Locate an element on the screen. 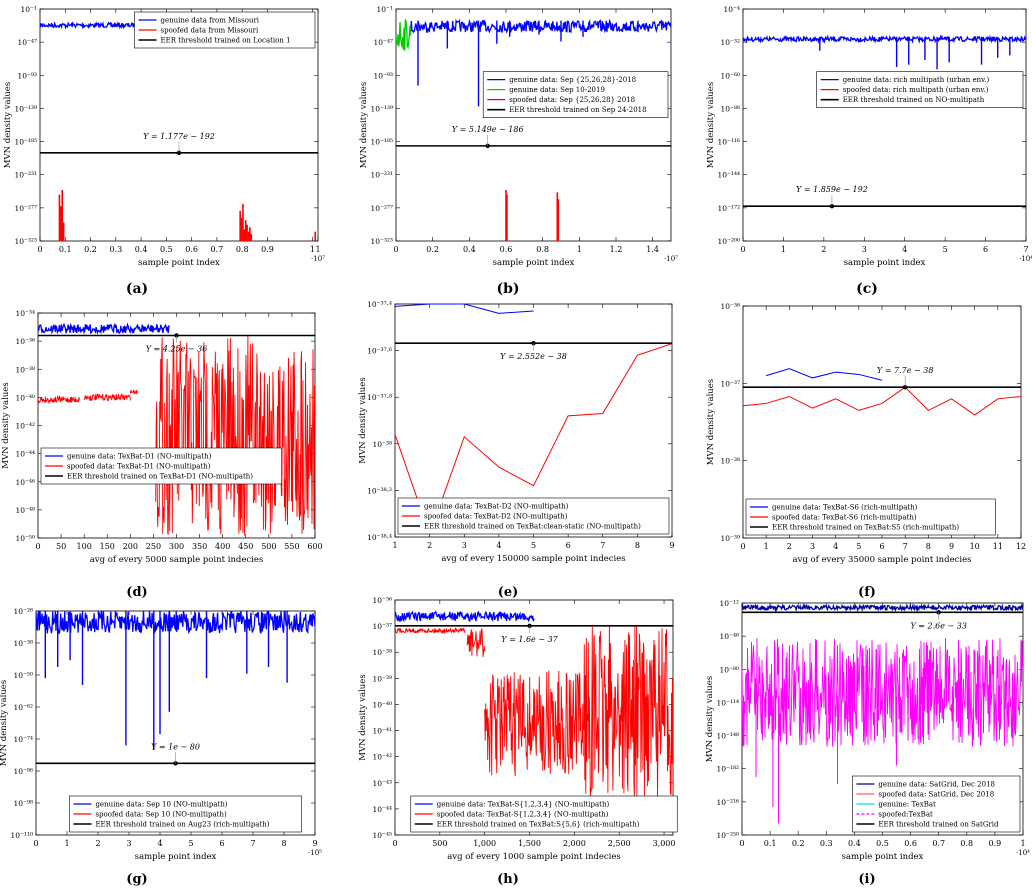 This screenshot has height=892, width=1032. x-exponent: ·10⁴ is located at coordinates (1025, 259).